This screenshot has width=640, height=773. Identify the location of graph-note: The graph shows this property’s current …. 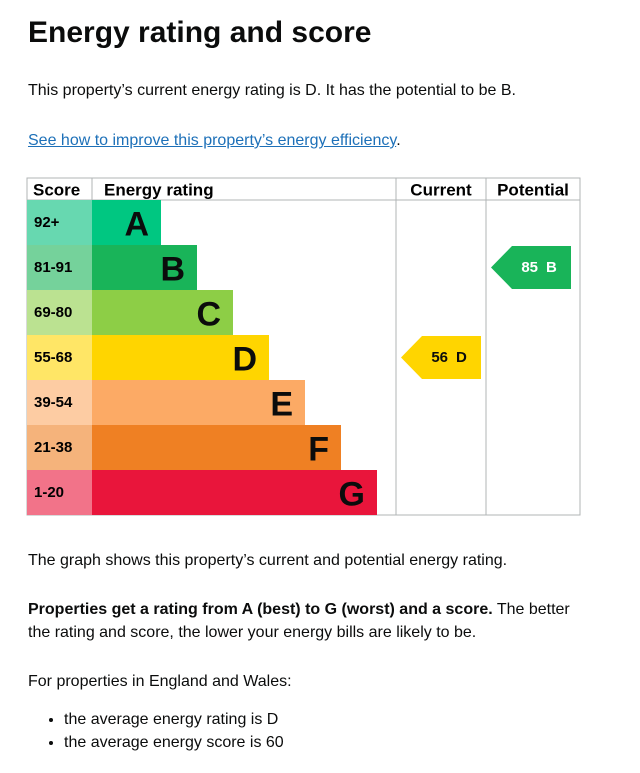
(268, 560).